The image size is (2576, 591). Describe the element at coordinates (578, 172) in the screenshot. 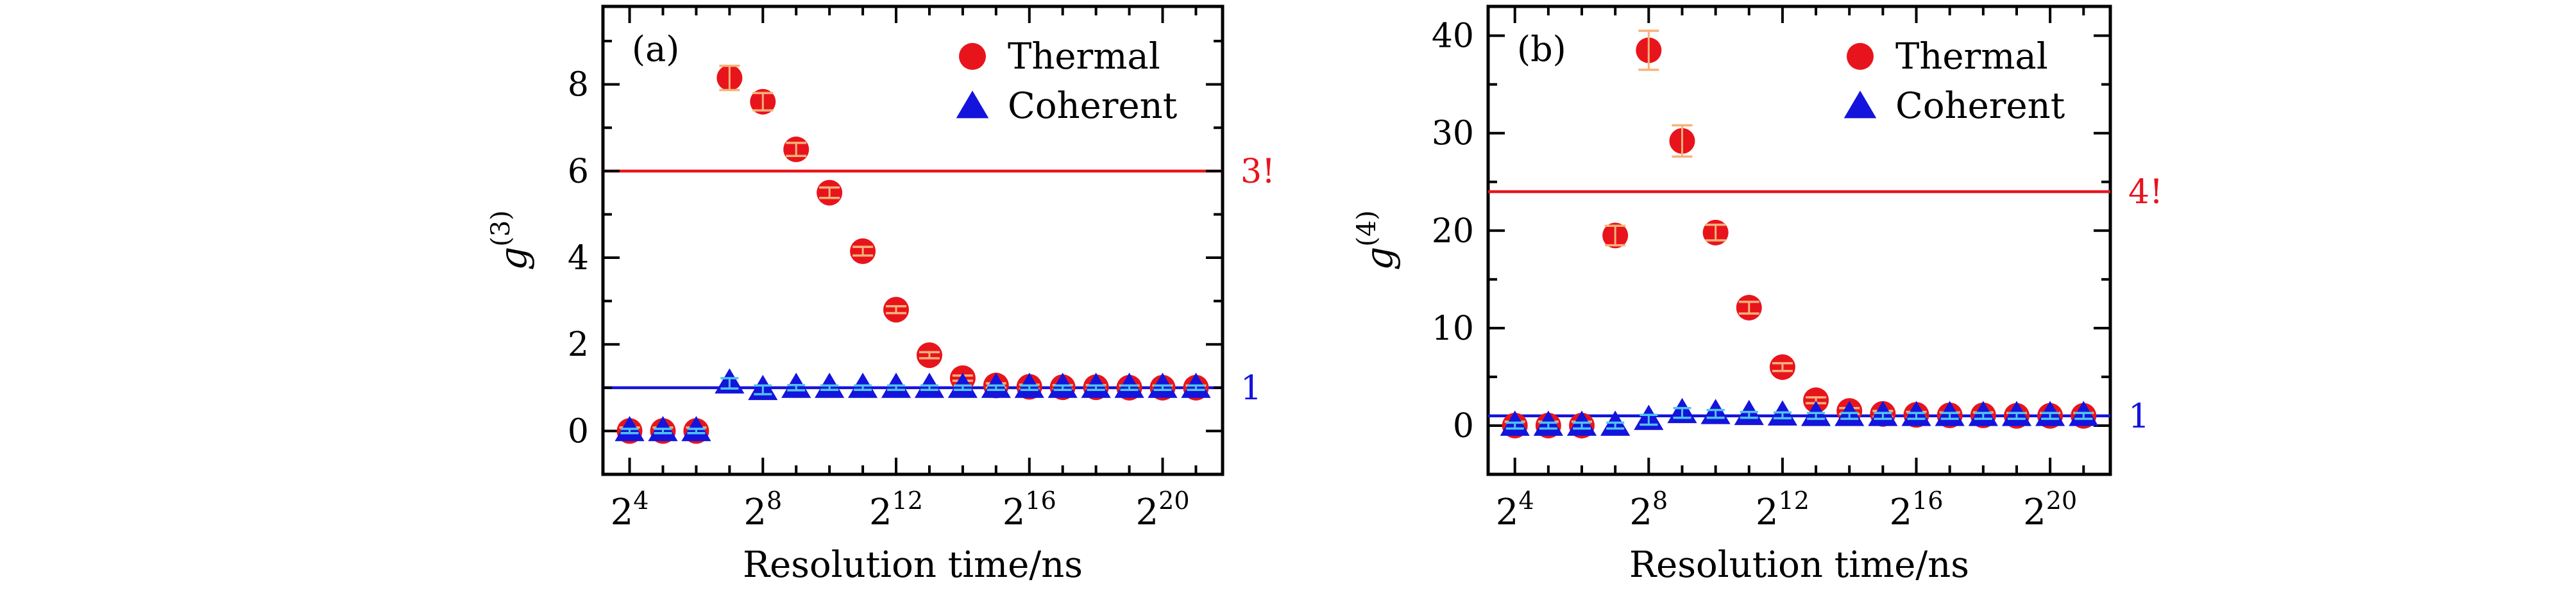

I see `y-tick-label: 6` at that location.